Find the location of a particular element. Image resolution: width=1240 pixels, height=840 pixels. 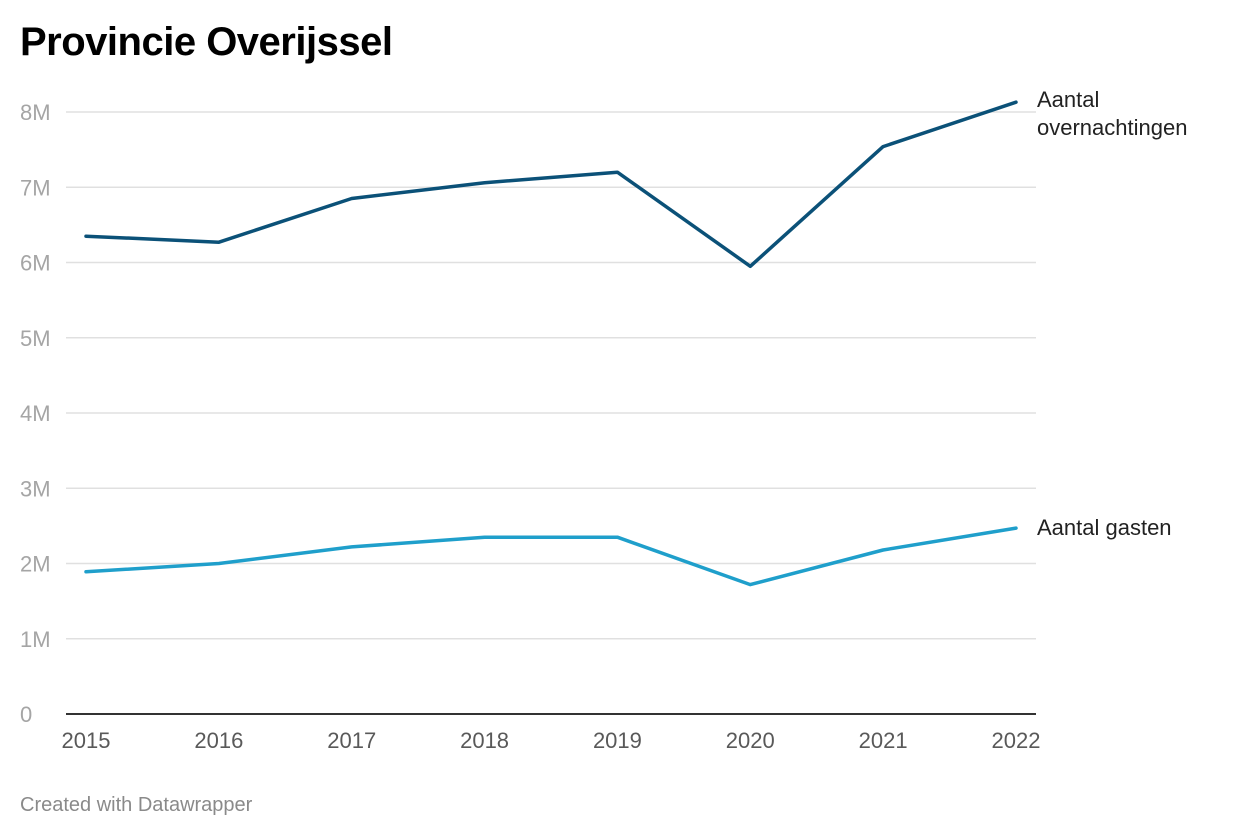

series-label-1: Aantal gasten is located at coordinates (1104, 527).